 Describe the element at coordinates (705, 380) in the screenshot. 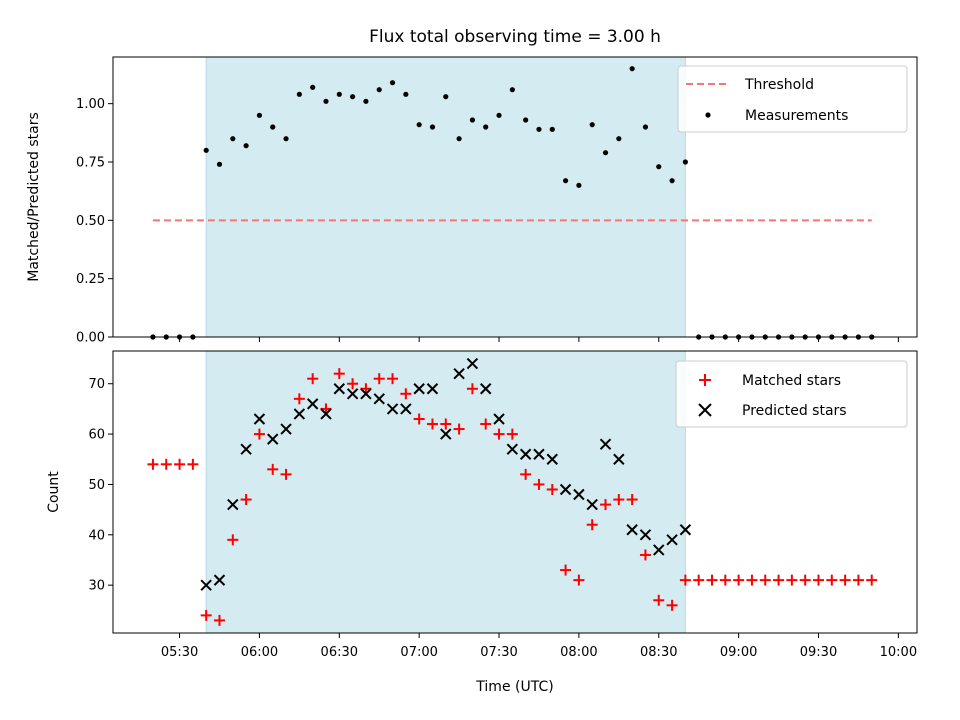

I see `legend-matched-swatch` at that location.